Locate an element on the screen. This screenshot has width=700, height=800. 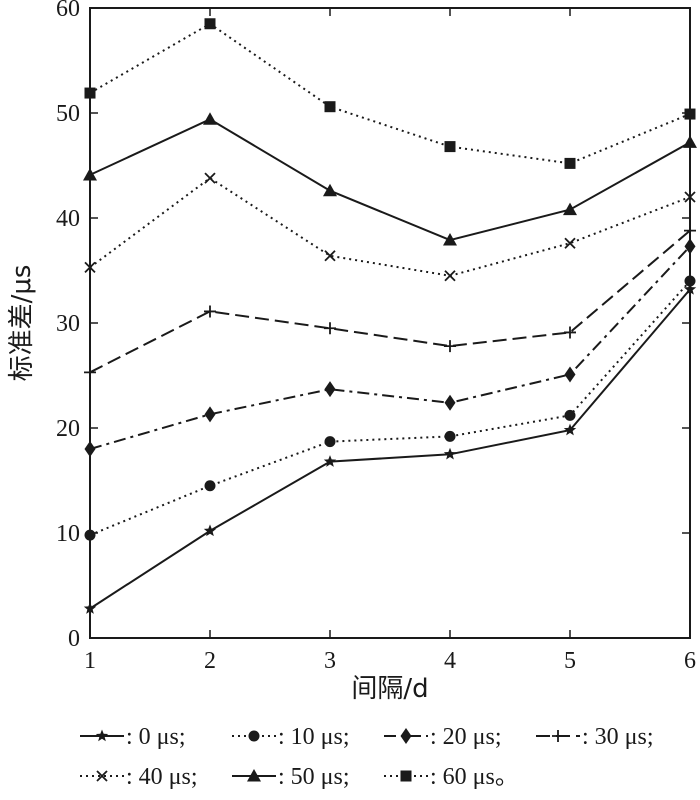
legend-label: : 20 μs; is located at coordinates (466, 737).